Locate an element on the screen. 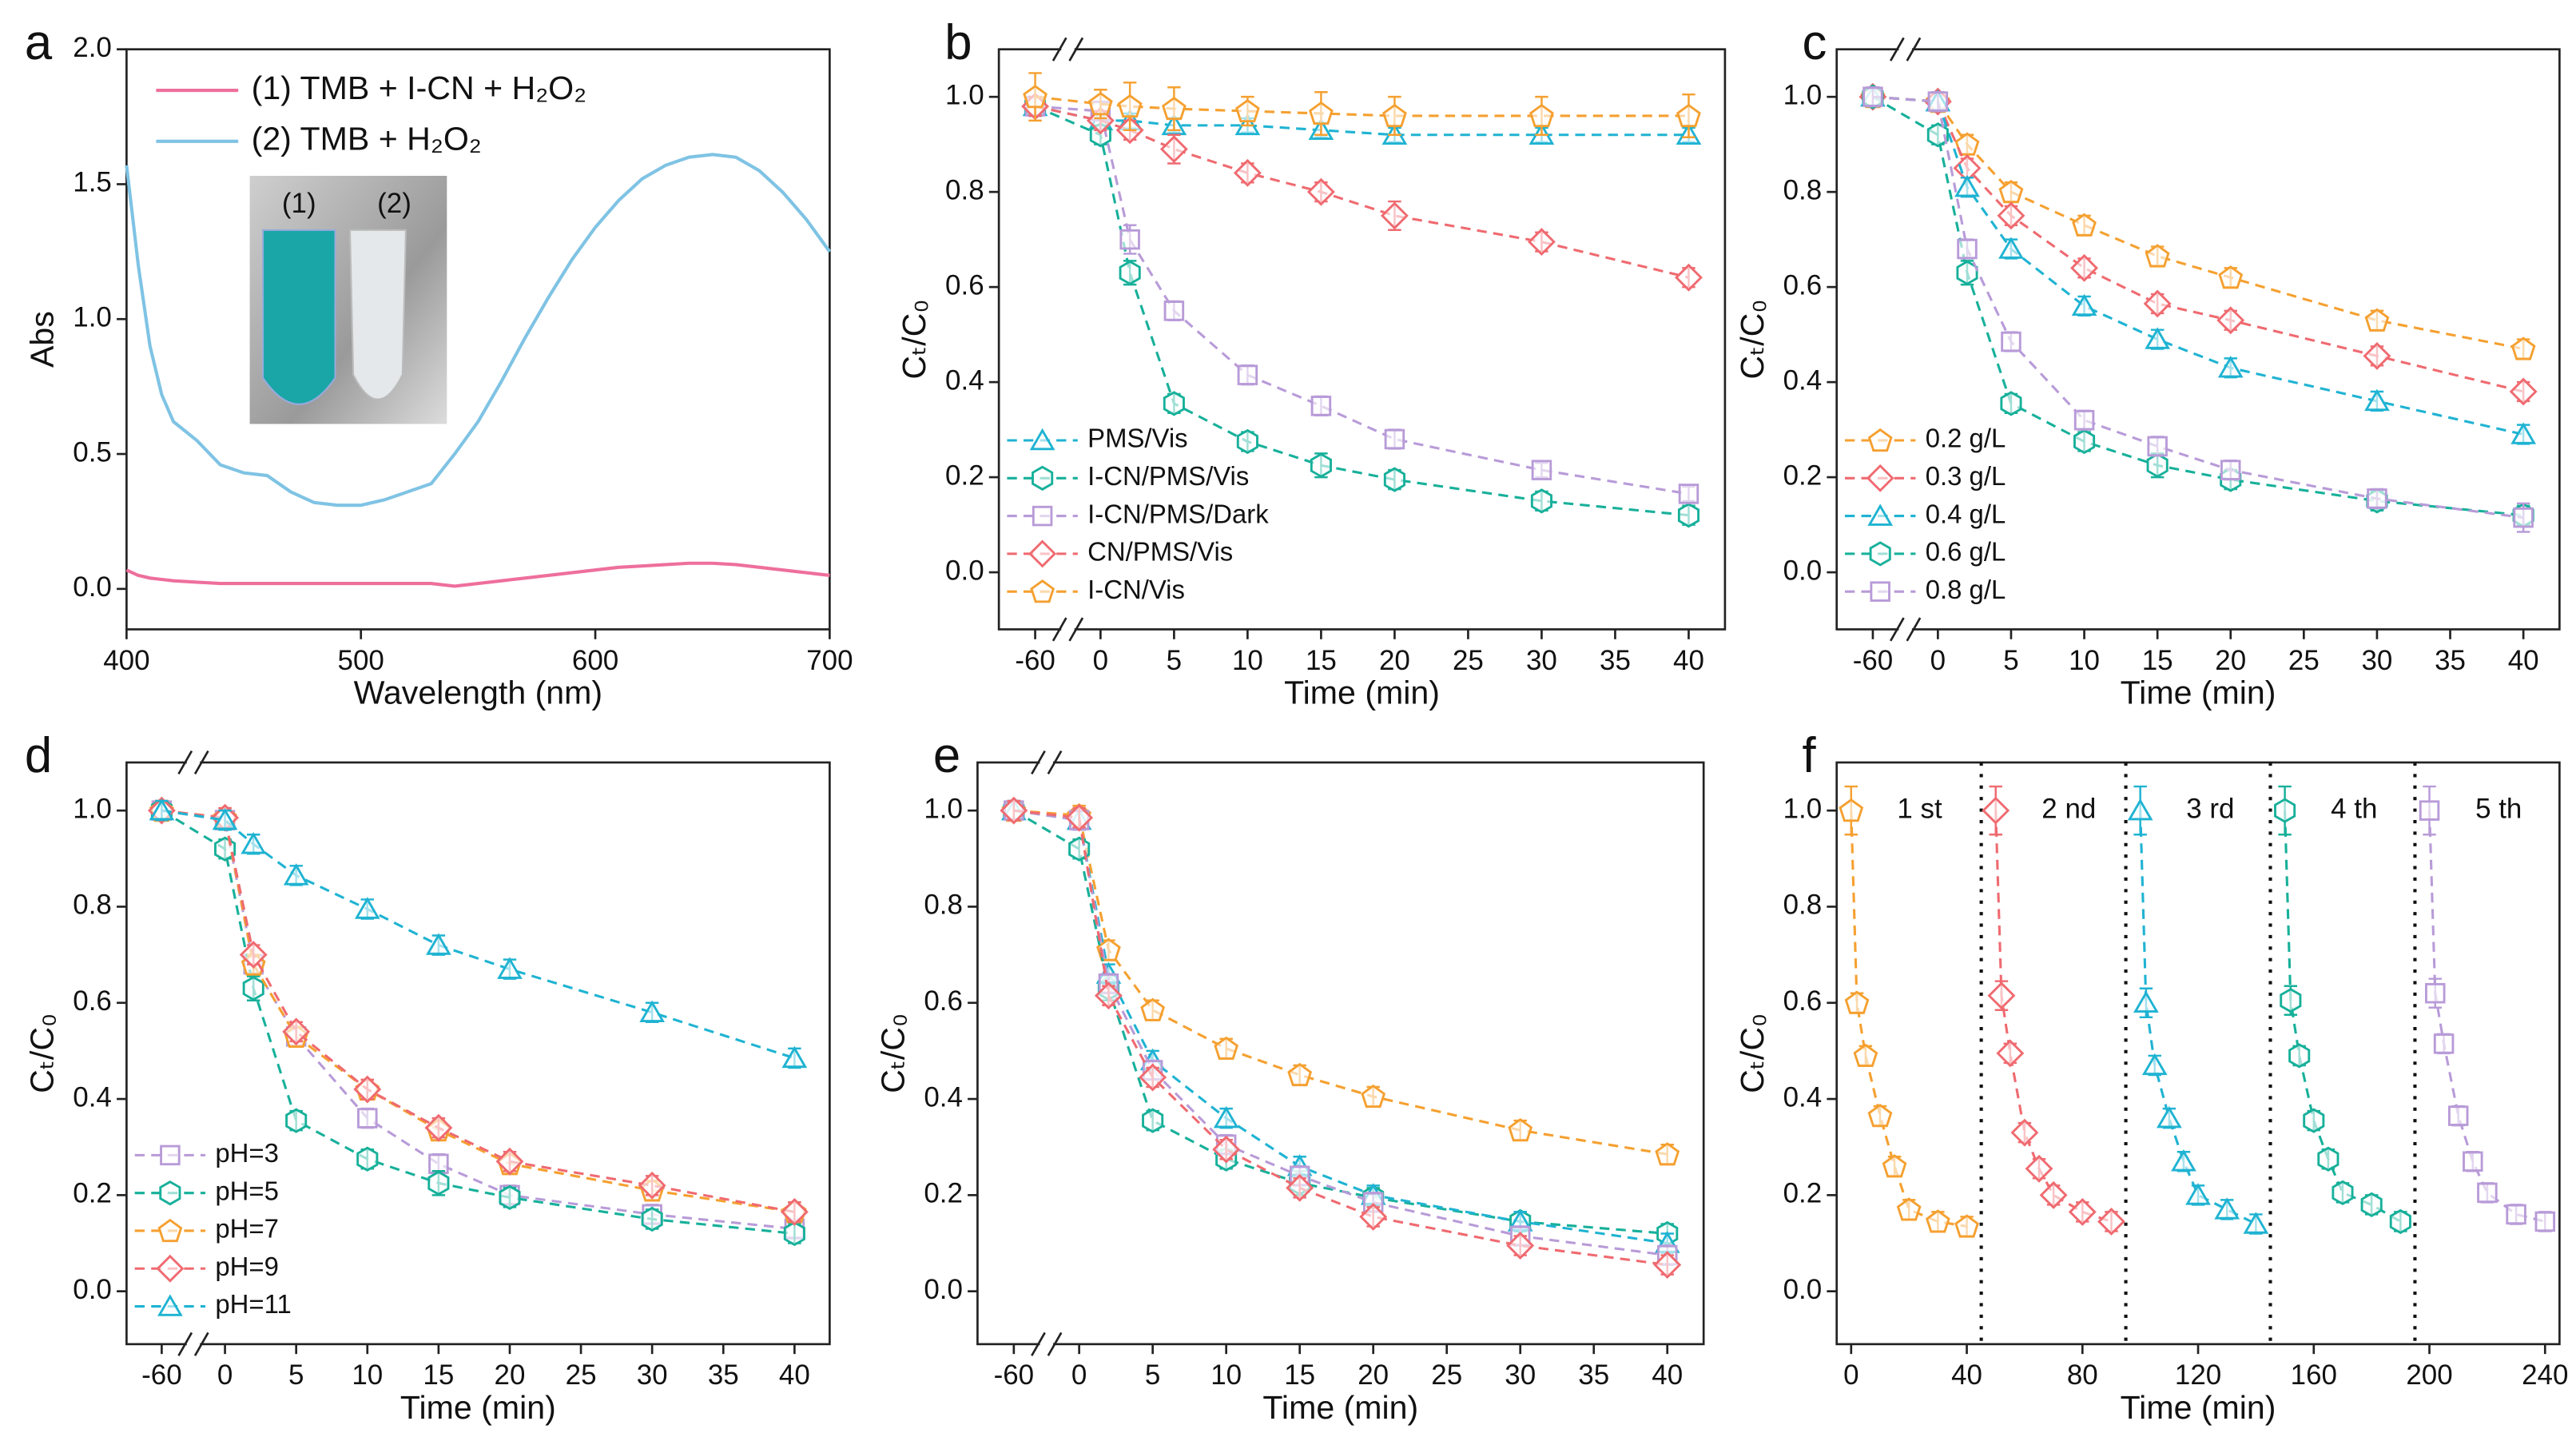 Image resolution: width=2576 pixels, height=1437 pixels. y-tick-label: 0.8 is located at coordinates (1803, 906).